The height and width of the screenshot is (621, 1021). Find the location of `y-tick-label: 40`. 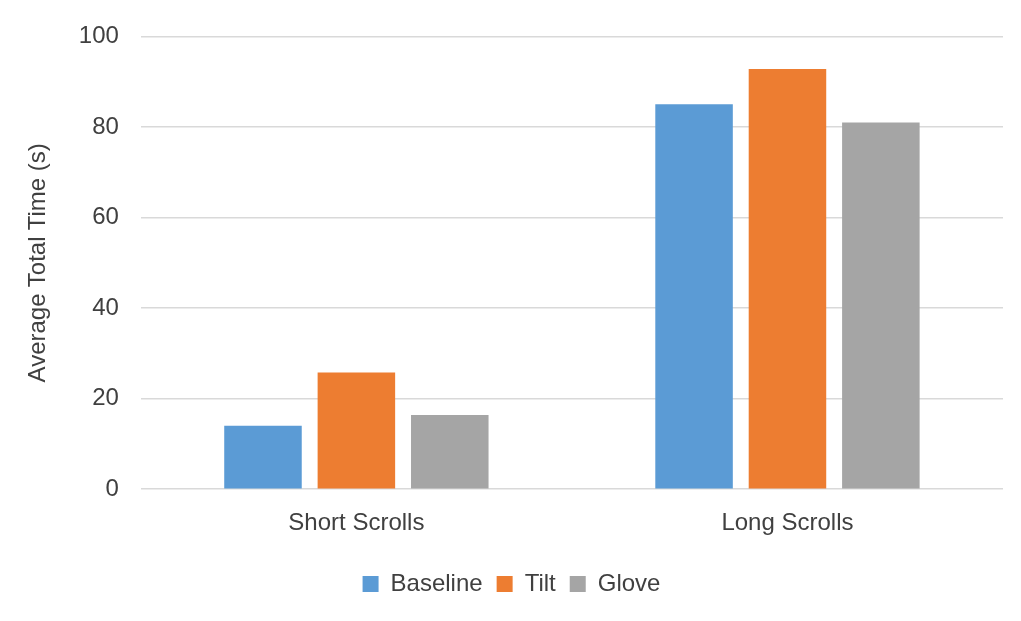

y-tick-label: 40 is located at coordinates (105, 306).